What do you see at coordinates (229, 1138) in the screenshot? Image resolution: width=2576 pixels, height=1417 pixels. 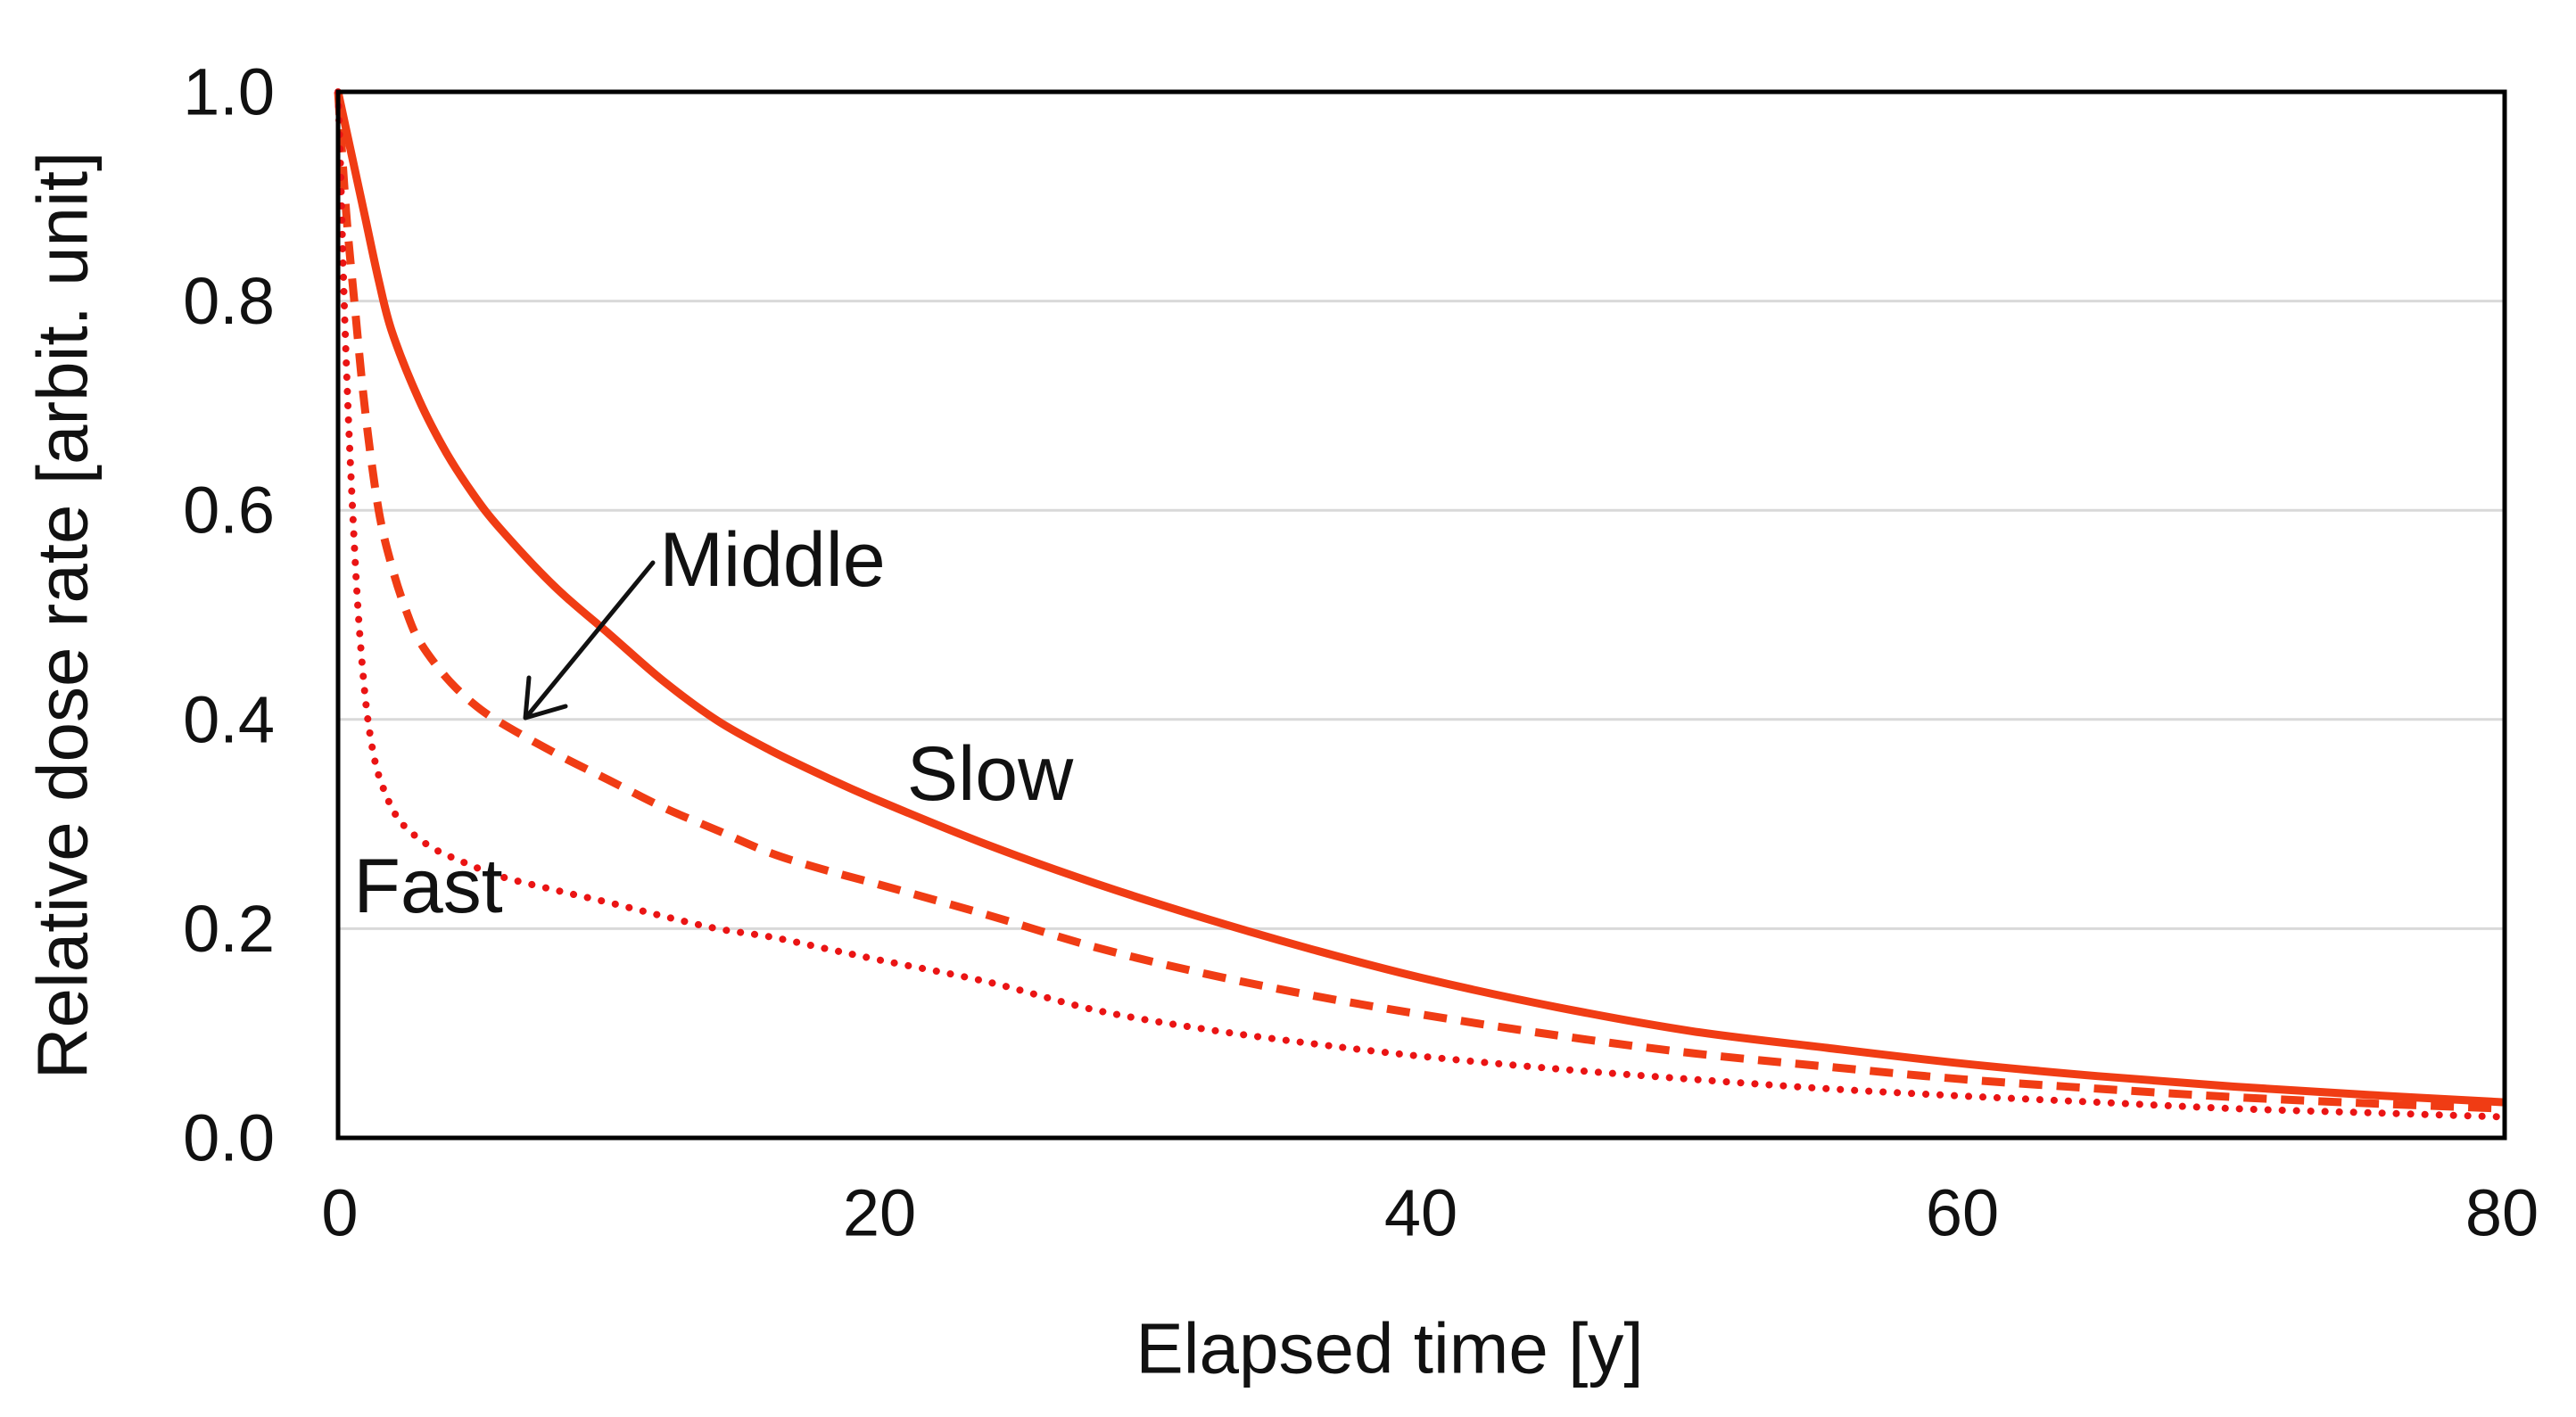 I see `y-tick-0.0: 0.0` at bounding box center [229, 1138].